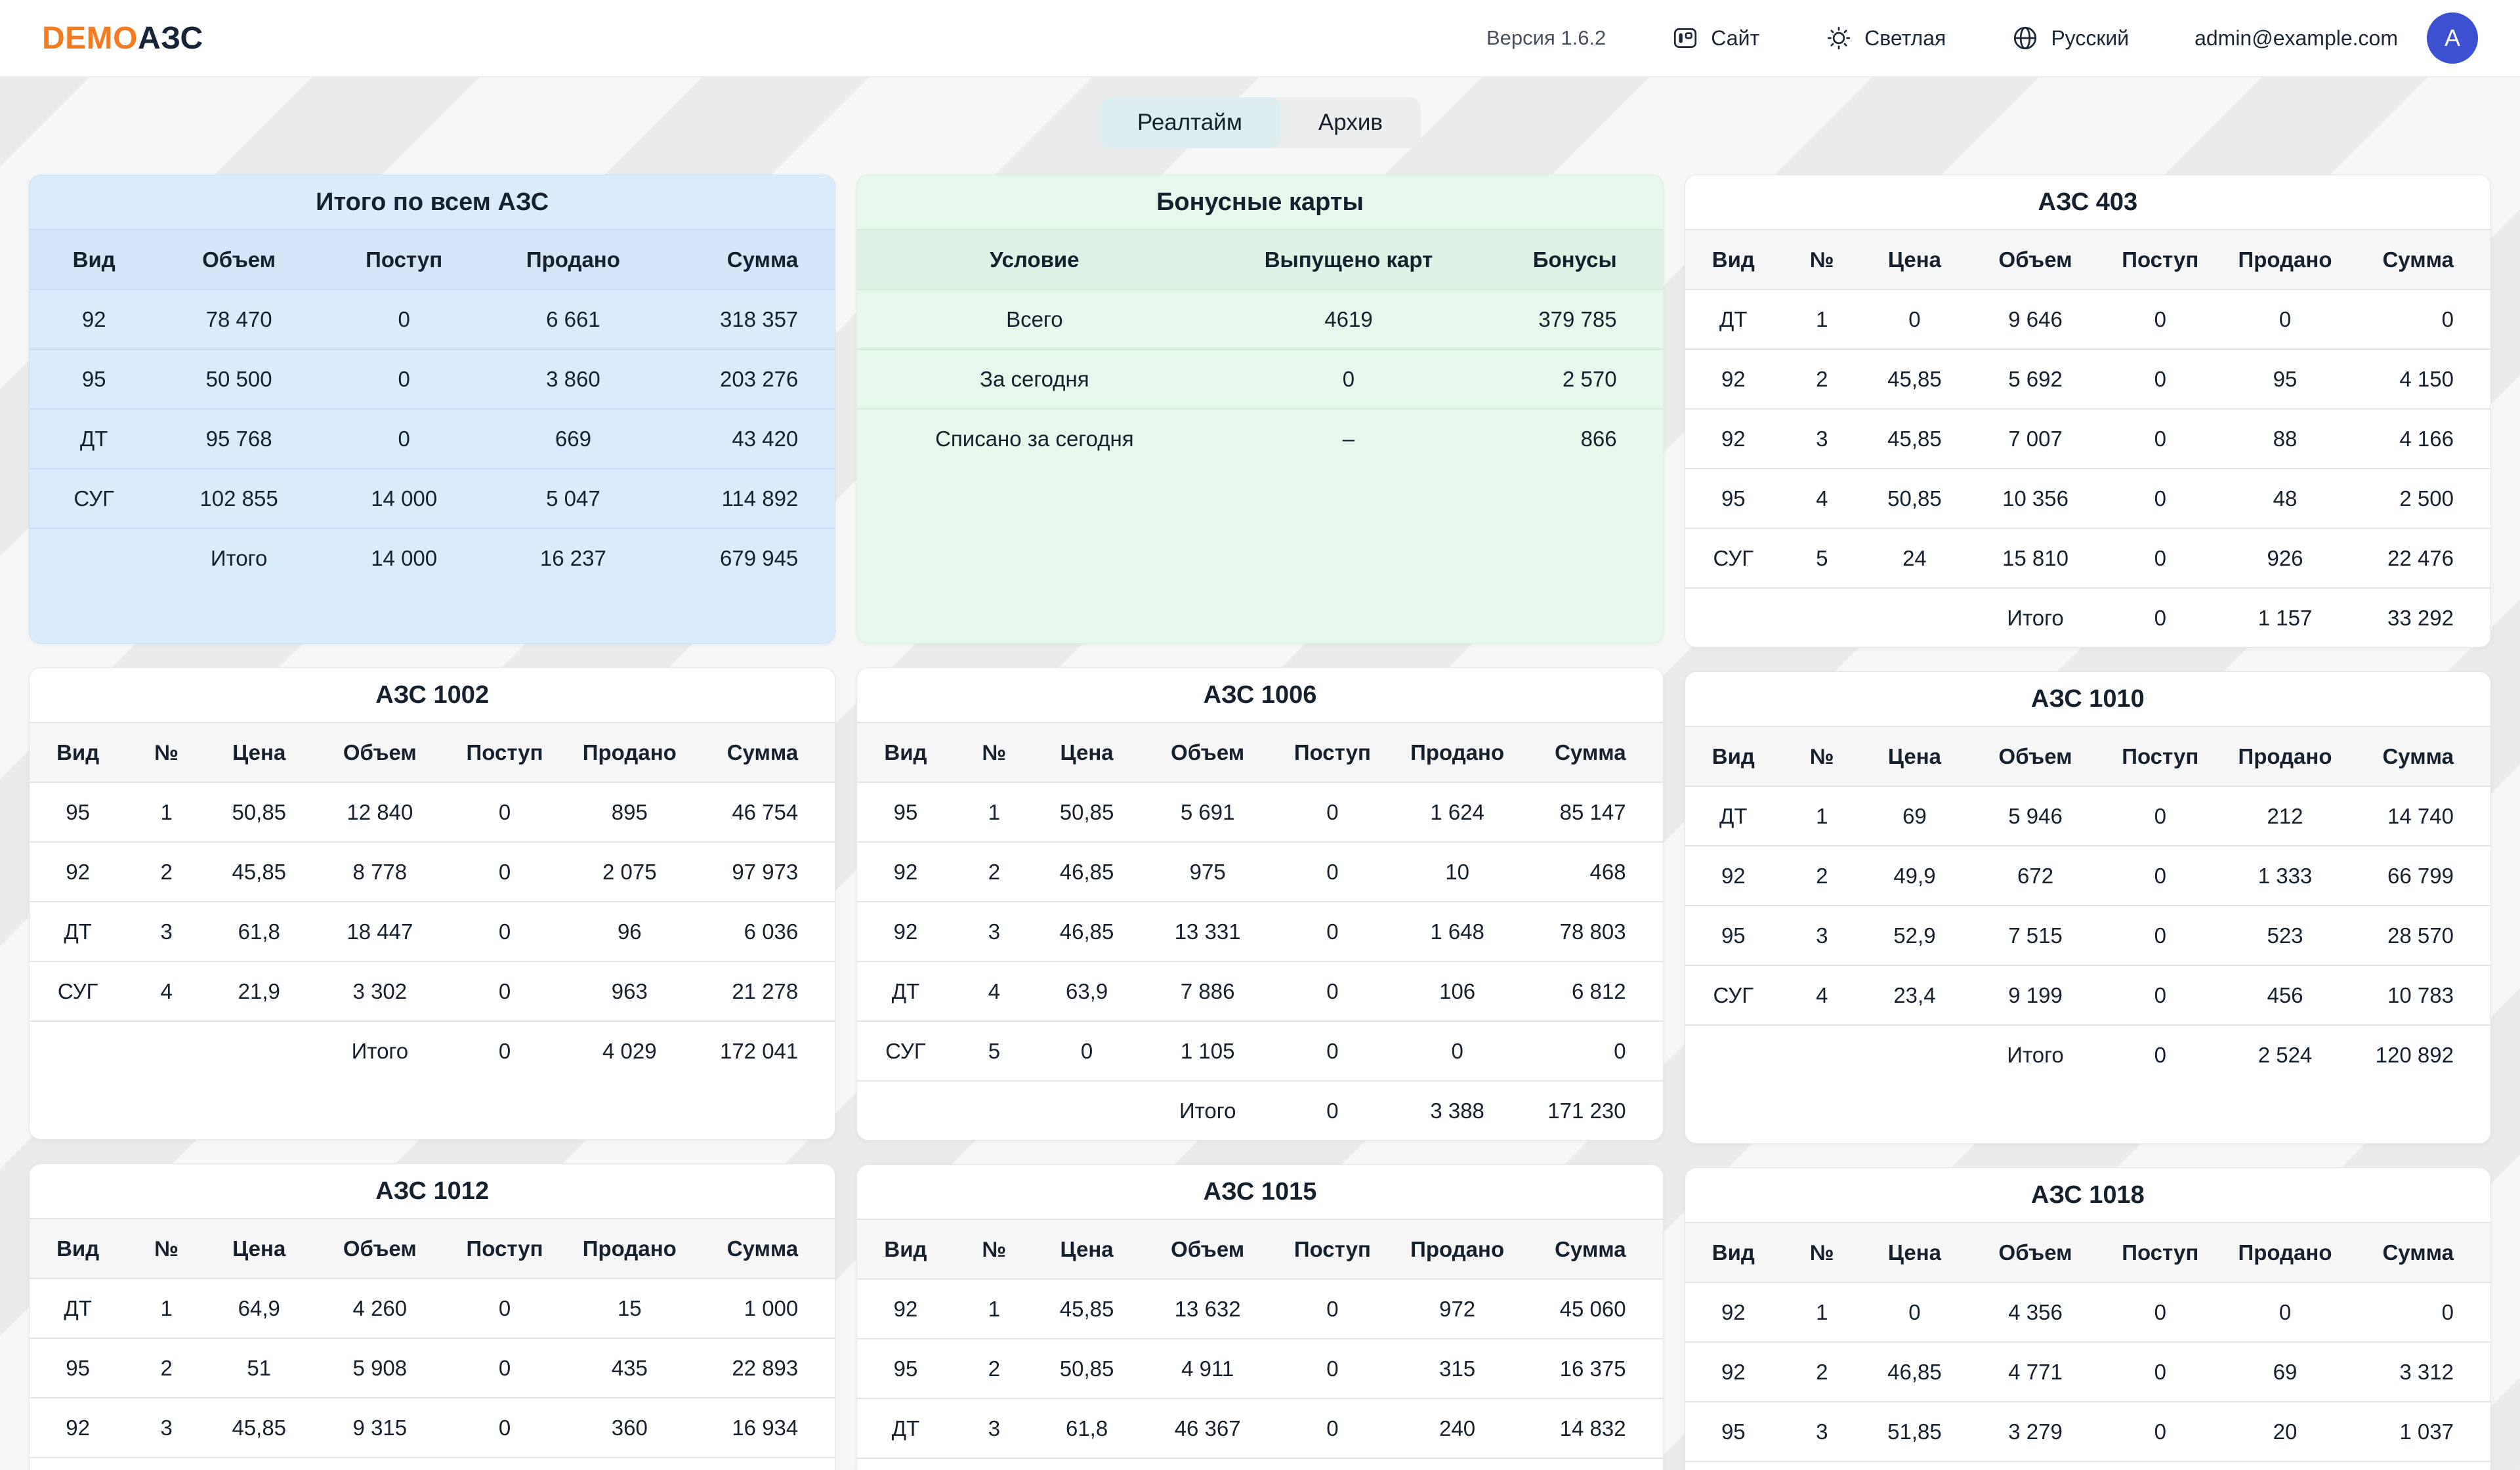 Image resolution: width=2520 pixels, height=1470 pixels. I want to click on table-cell: 22 893, so click(765, 1367).